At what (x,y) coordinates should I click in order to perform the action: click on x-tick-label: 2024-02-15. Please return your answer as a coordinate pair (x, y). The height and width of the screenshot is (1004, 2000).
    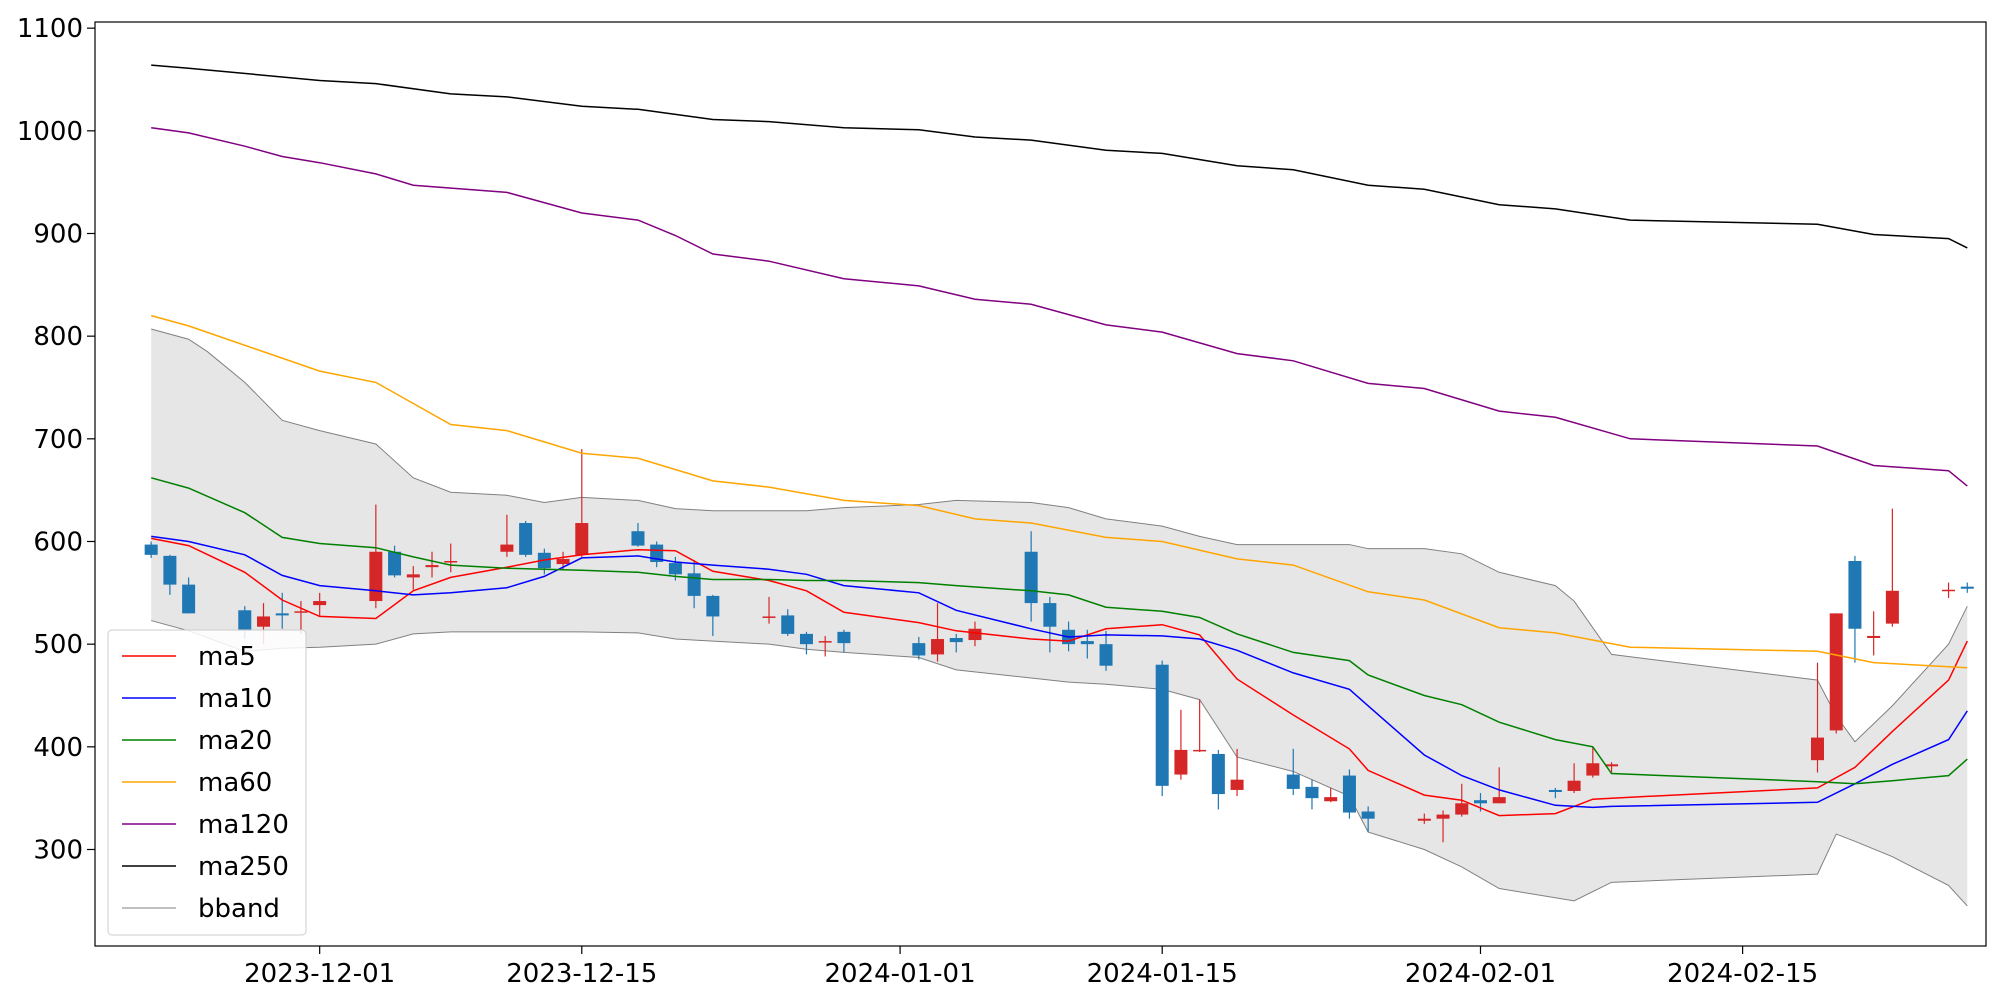
    Looking at the image, I should click on (1742, 974).